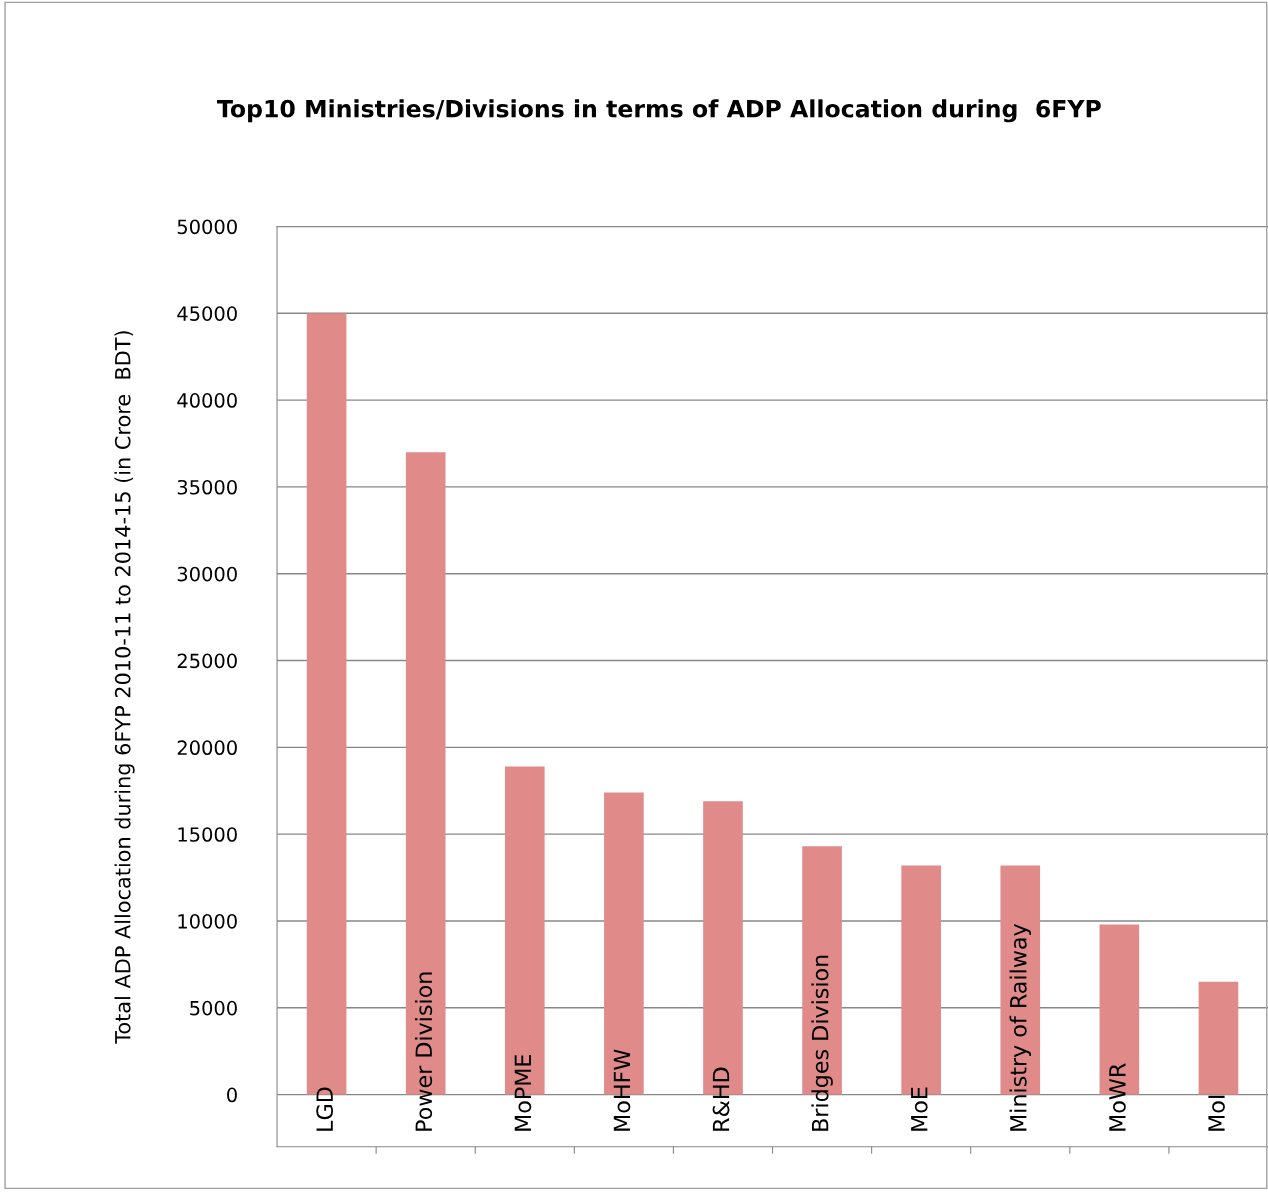 The image size is (1268, 1192). I want to click on x-tick-label: R&HD, so click(721, 1099).